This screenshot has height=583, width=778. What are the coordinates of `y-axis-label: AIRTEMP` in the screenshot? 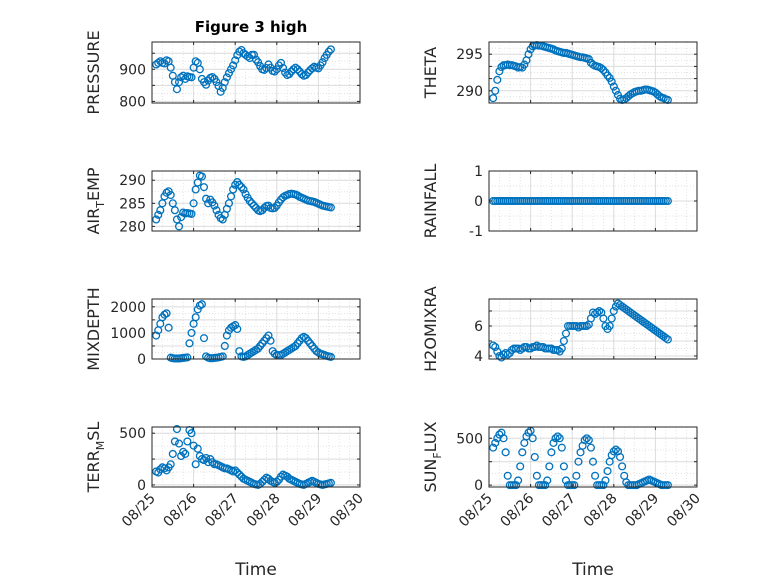 It's located at (95, 200).